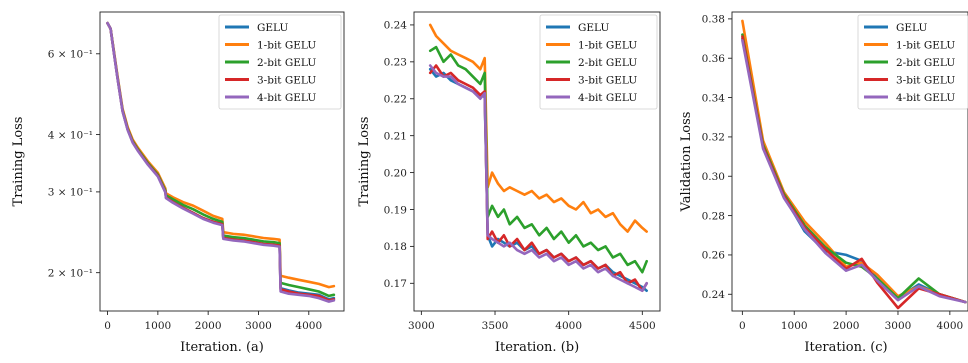  I want to click on y-tick-label: 0.28, so click(713, 216).